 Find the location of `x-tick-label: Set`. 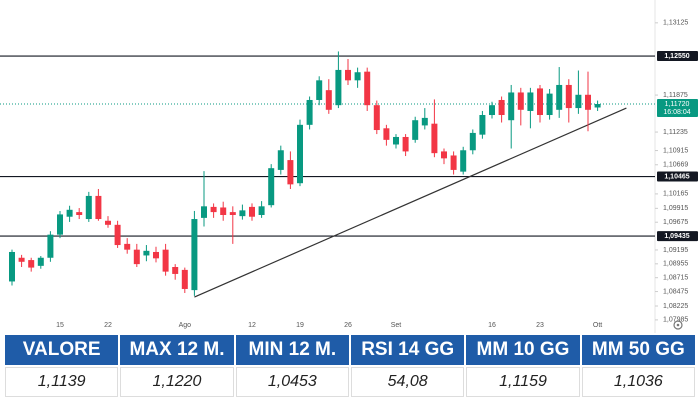

x-tick-label: Set is located at coordinates (396, 325).